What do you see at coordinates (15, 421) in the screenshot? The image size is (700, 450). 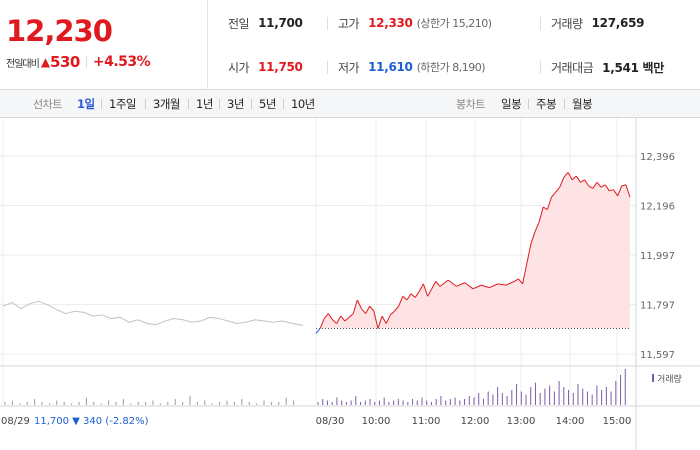 I see `x-tick-label: 08/29` at bounding box center [15, 421].